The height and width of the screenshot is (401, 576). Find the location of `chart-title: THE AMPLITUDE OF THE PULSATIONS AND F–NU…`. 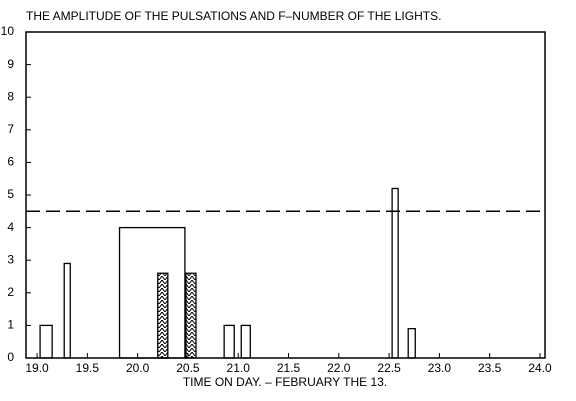

chart-title: THE AMPLITUDE OF THE PULSATIONS AND F–NU… is located at coordinates (233, 16).